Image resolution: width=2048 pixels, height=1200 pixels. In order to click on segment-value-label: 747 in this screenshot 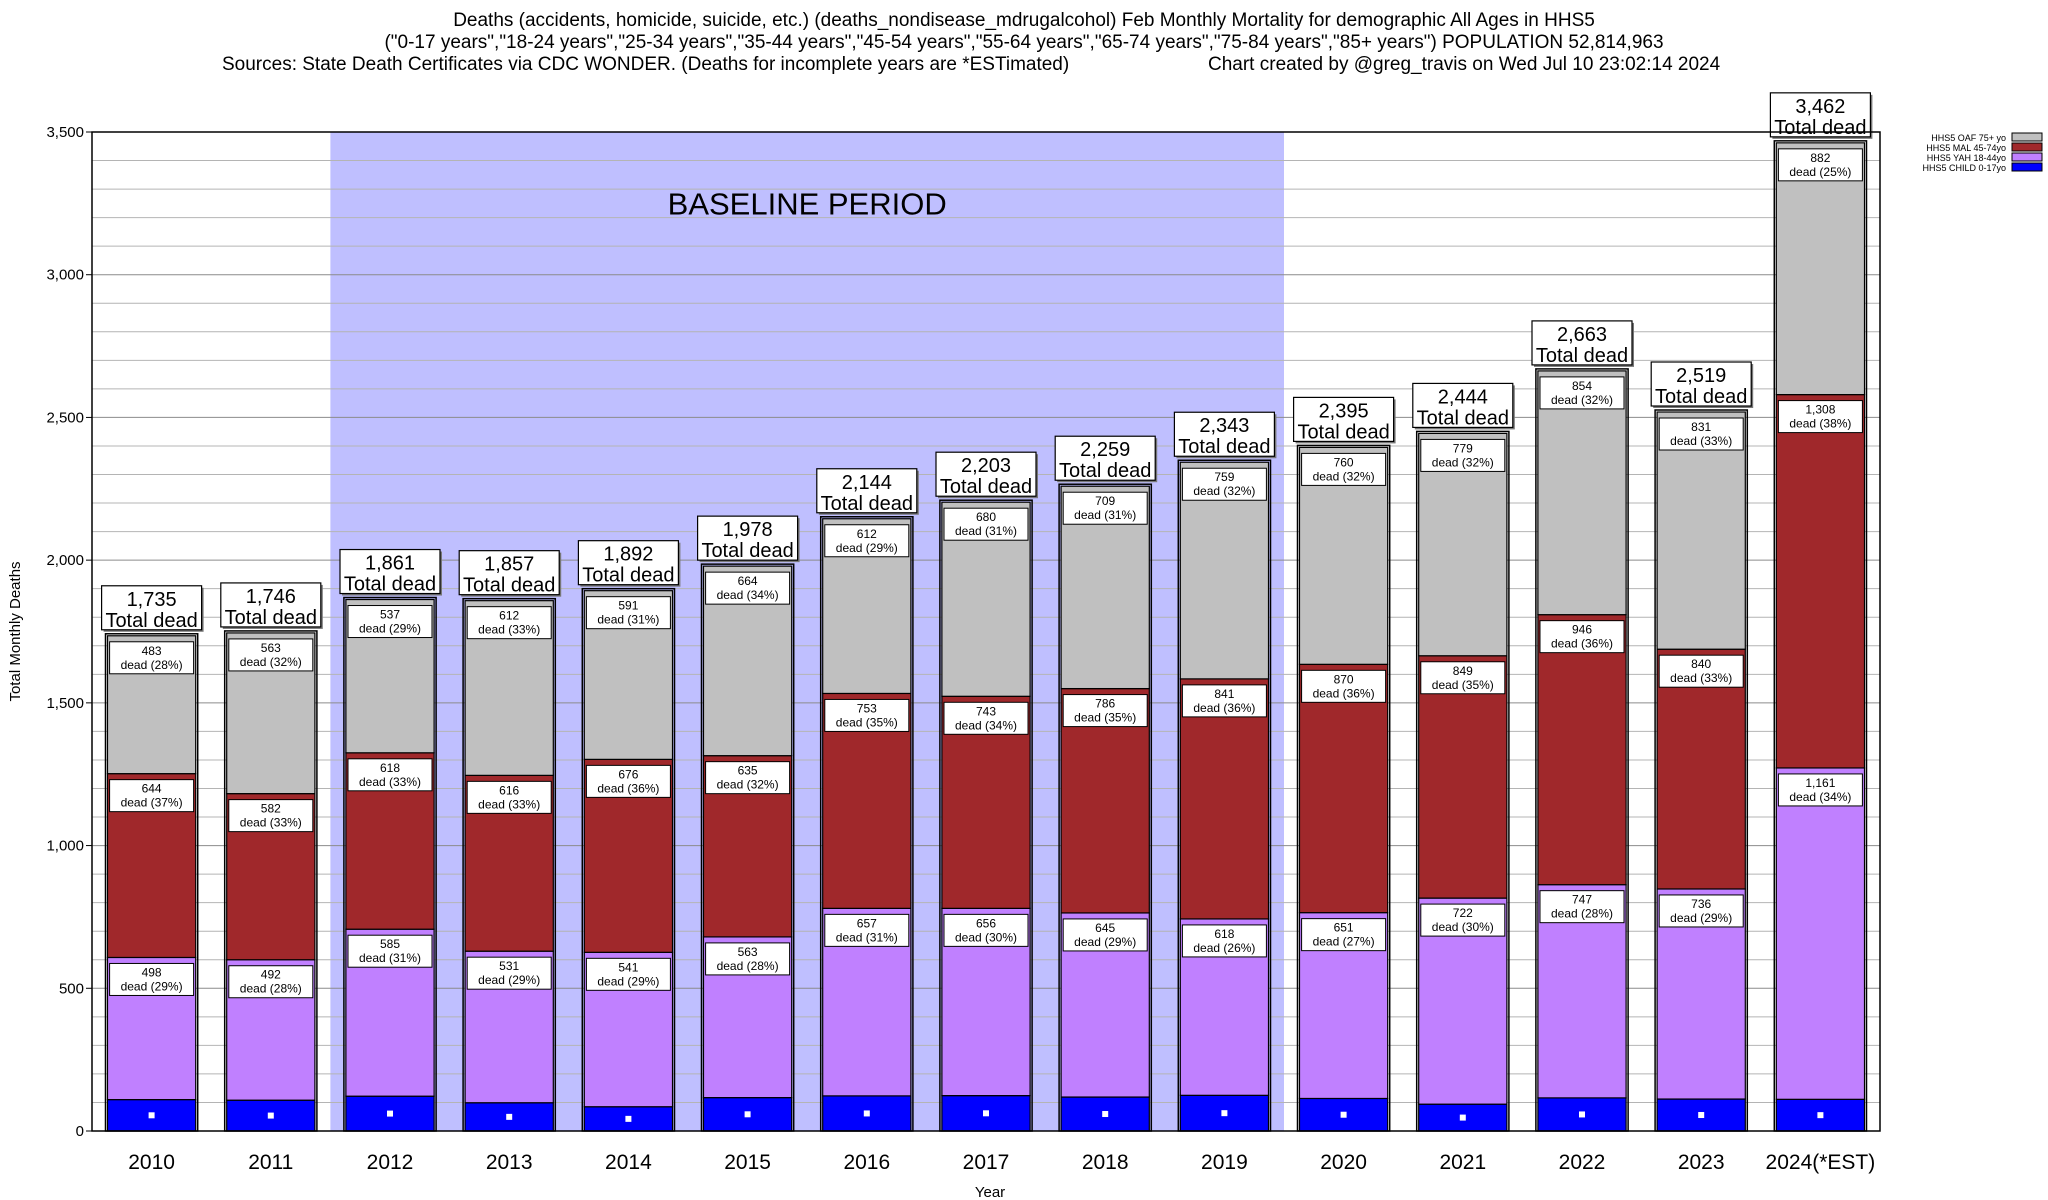, I will do `click(1582, 900)`.